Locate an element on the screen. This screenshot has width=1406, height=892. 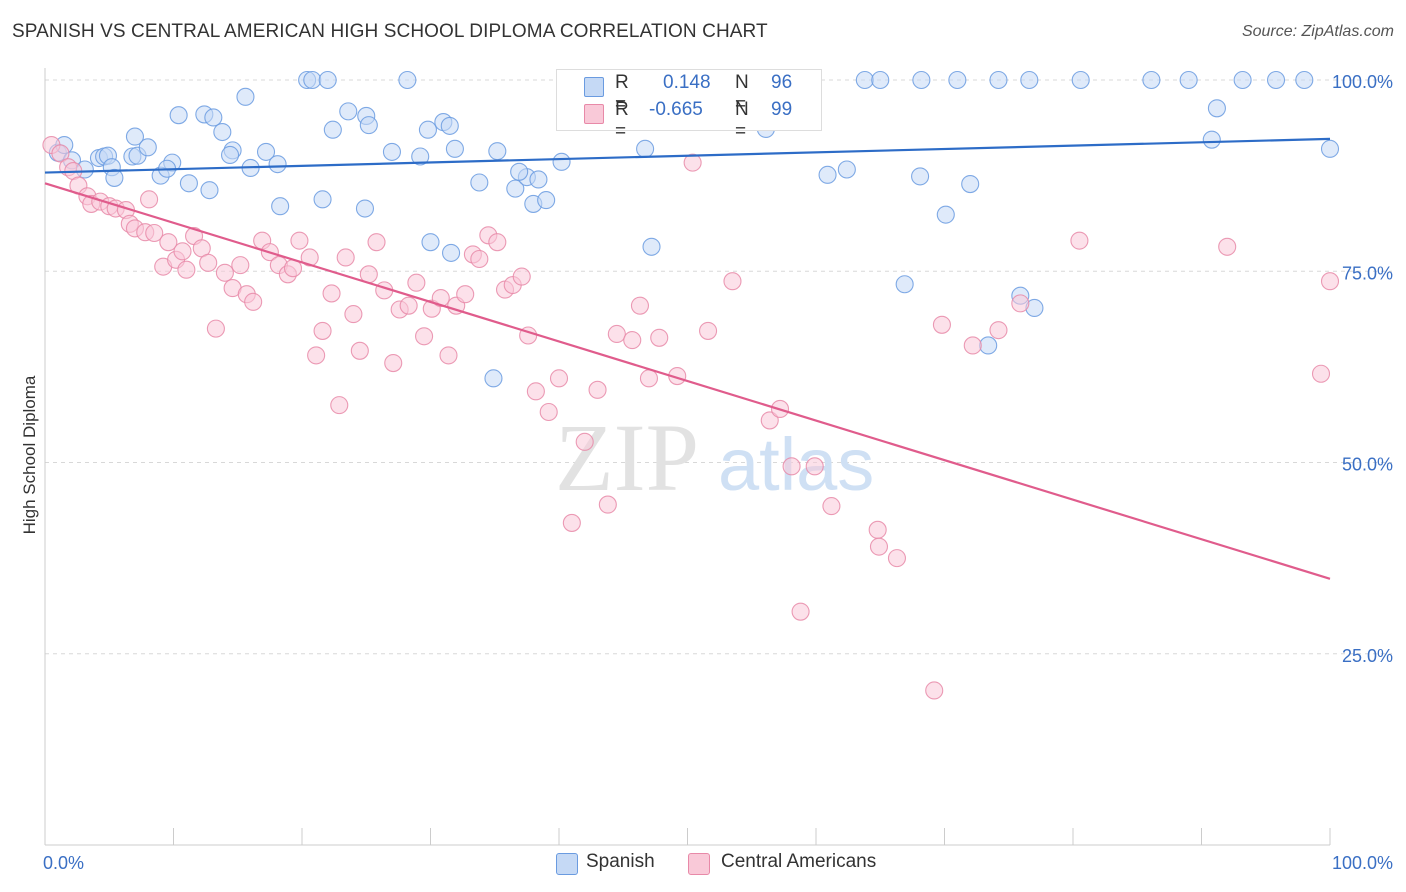
correlation-legend: R = 0.148 N = 96 R = -0.665 N = 99 is located at coordinates (689, 105).